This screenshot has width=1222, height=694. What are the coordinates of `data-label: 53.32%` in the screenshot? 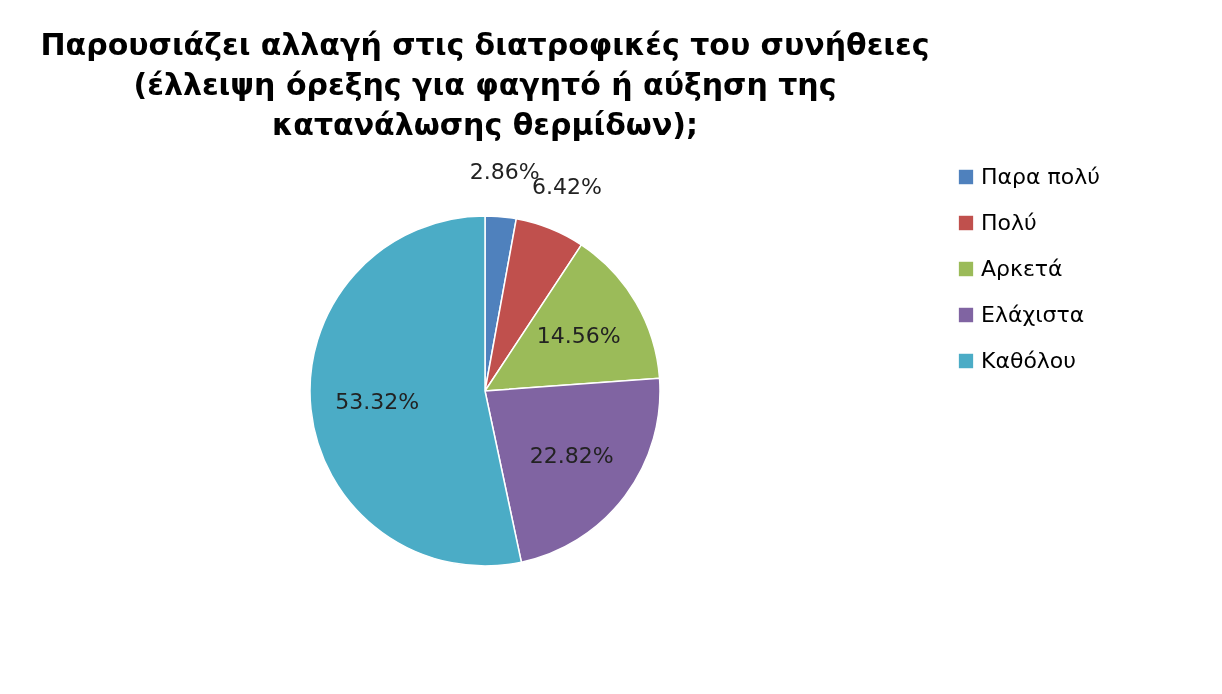 It's located at (377, 402).